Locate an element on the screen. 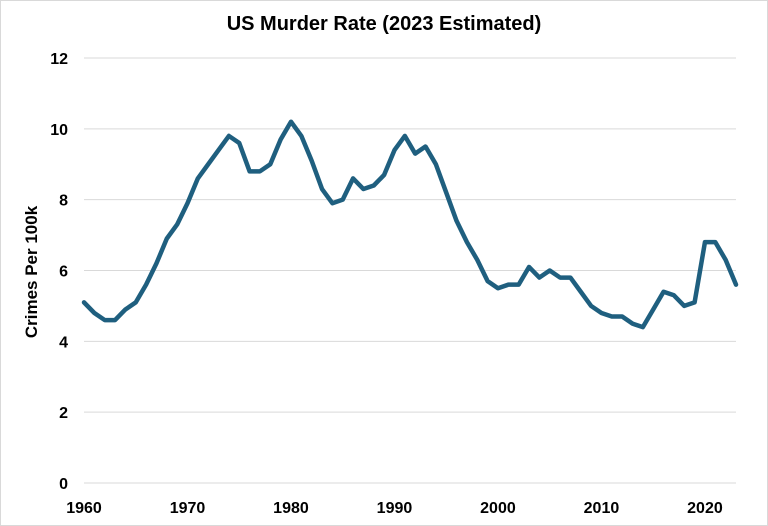 This screenshot has height=526, width=768. x-axis-ticks: 1960 1970 1980 1990 2000 2010 2020 is located at coordinates (394, 508).